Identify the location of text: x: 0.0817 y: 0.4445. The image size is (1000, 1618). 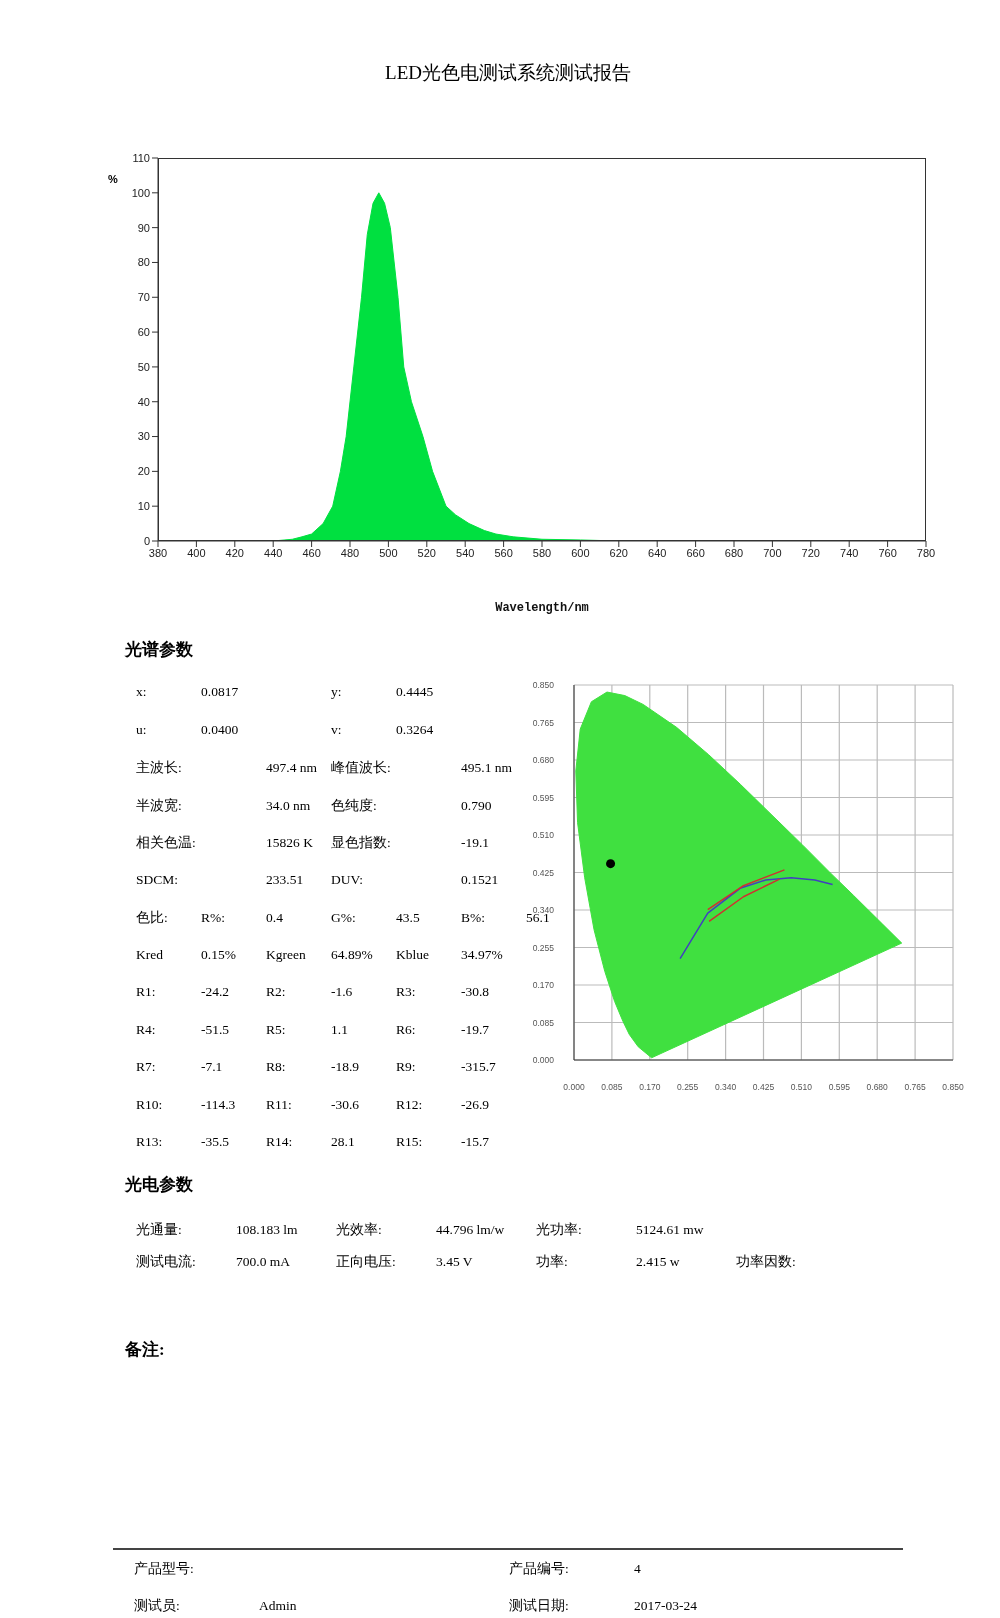
(285, 691).